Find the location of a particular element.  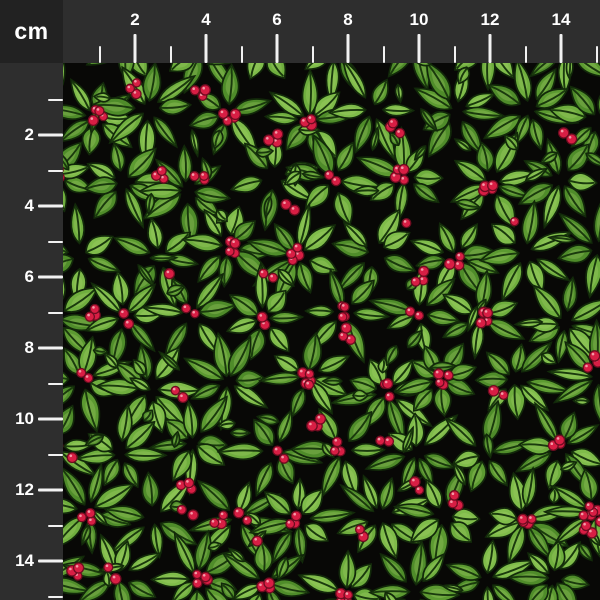

ruler-horizontal: 2 4 6 8 10 12 14 is located at coordinates (331, 31).